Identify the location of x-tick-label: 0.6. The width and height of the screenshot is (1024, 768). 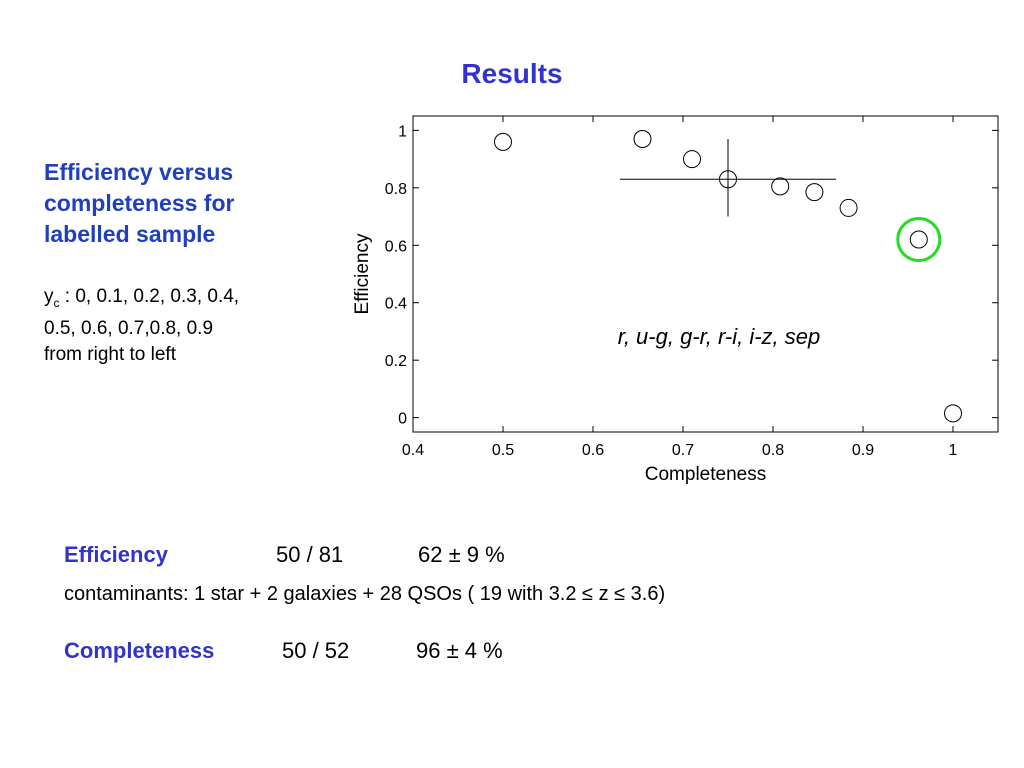
(593, 450).